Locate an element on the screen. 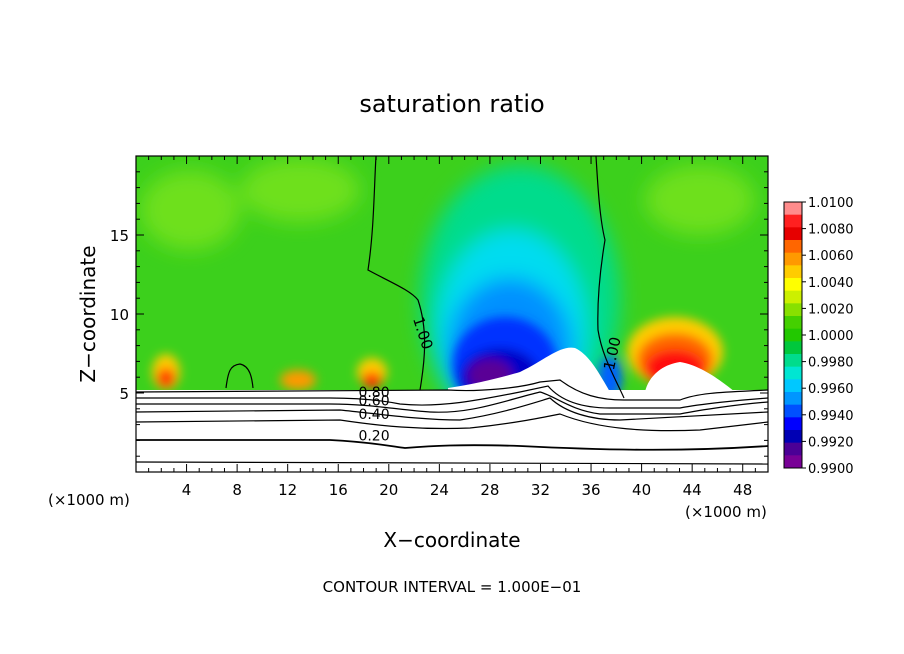  x-tick-label: 24 is located at coordinates (439, 490).